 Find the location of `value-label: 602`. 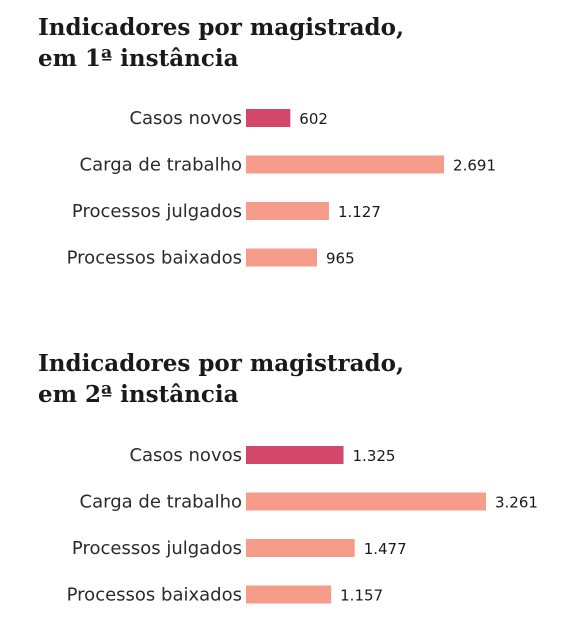

value-label: 602 is located at coordinates (313, 119).